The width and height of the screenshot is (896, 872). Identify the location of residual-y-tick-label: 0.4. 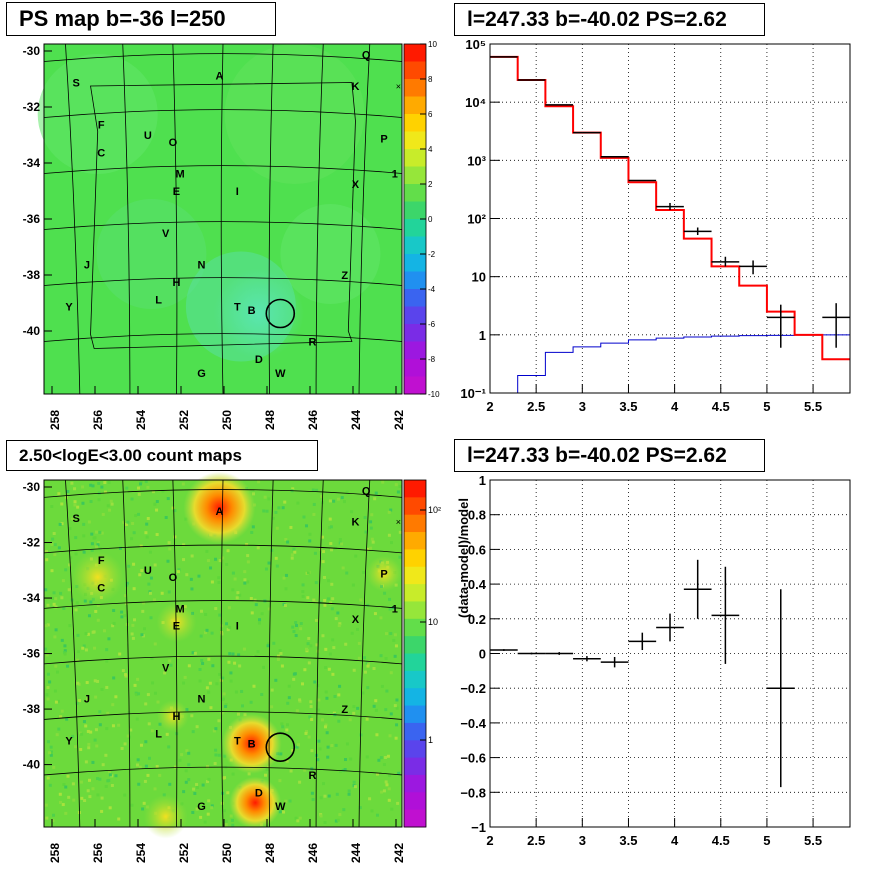
(477, 584).